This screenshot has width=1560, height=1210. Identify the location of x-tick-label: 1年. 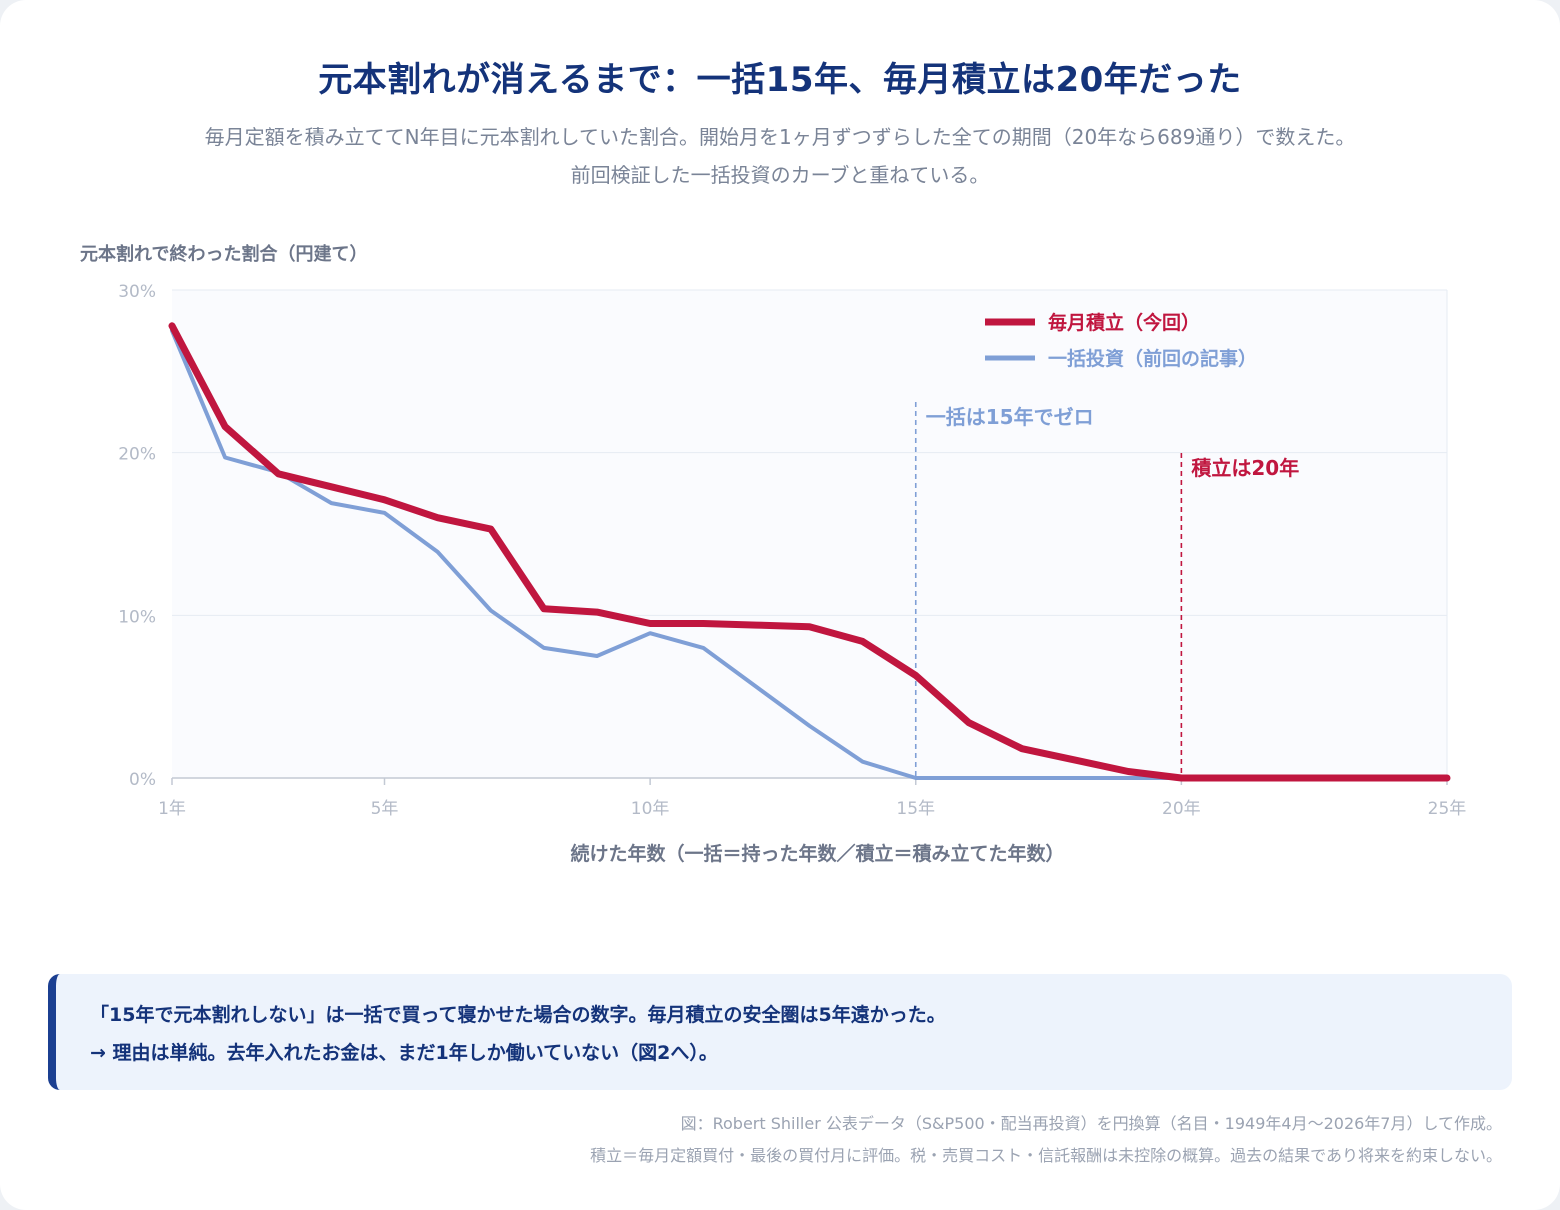
(172, 809).